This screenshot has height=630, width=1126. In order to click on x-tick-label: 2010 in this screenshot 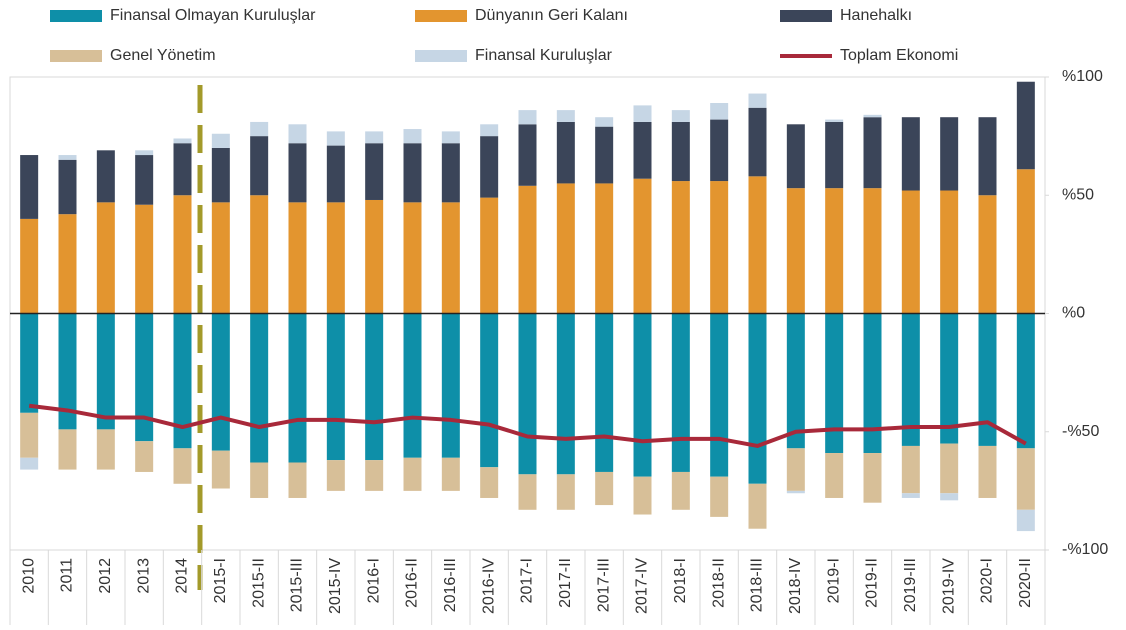, I will do `click(28, 576)`.